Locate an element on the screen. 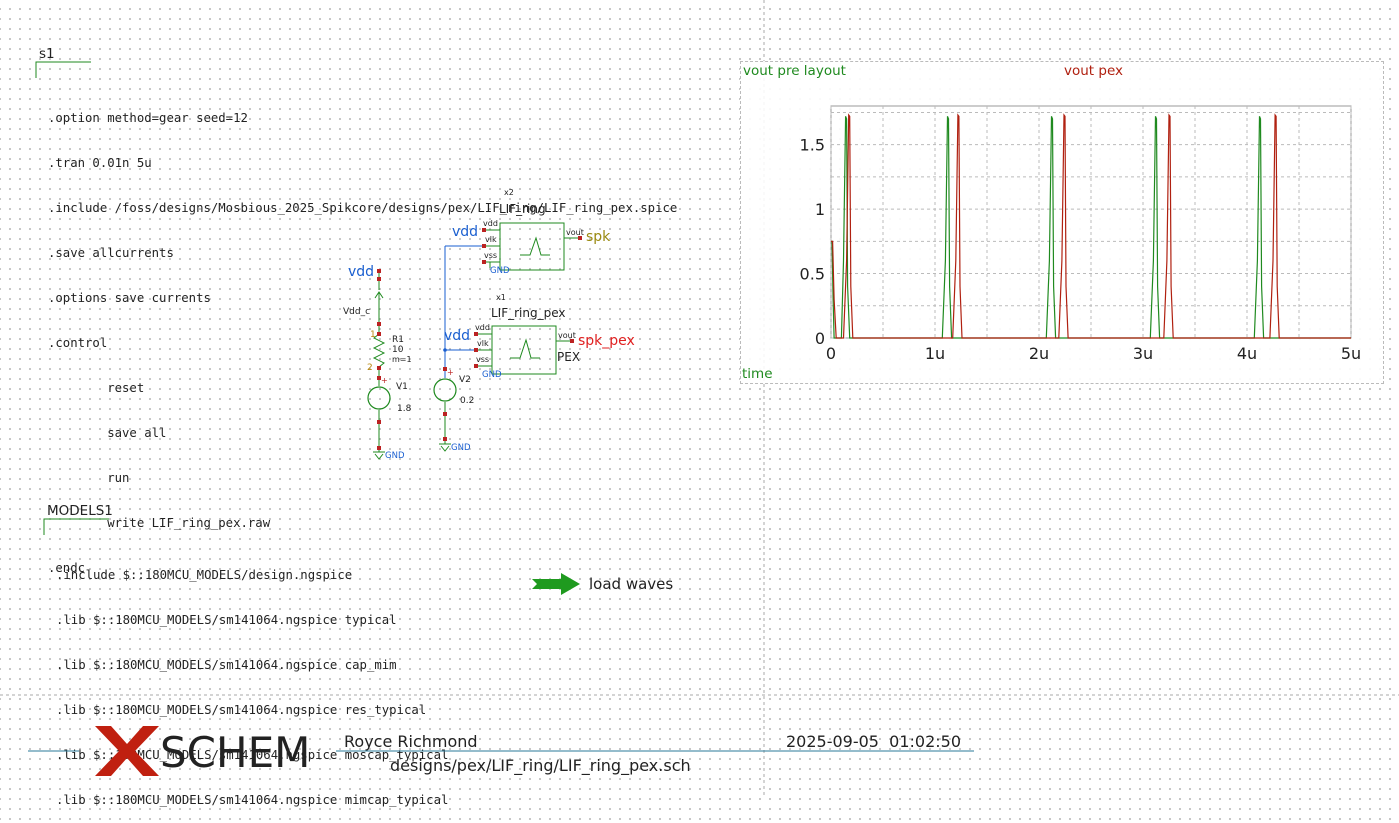  title-block-lines is located at coordinates (501, 751).